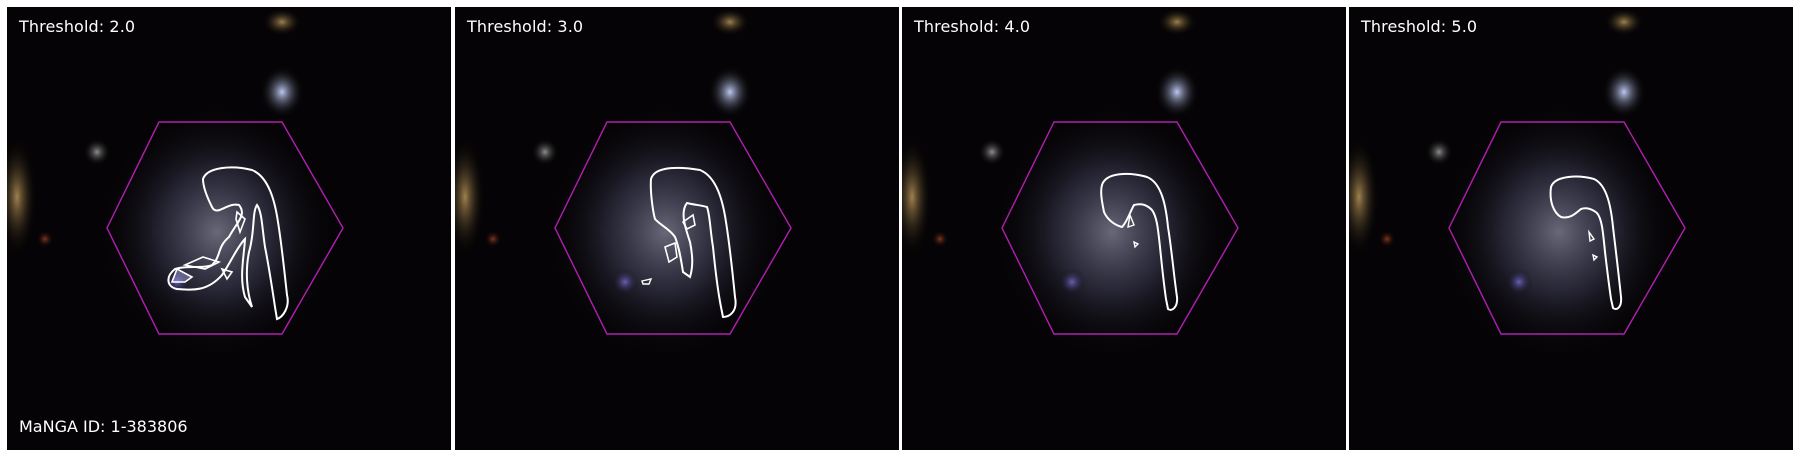 This screenshot has height=457, width=1800. I want to click on threshold-label: Threshold: 4.0, so click(972, 26).